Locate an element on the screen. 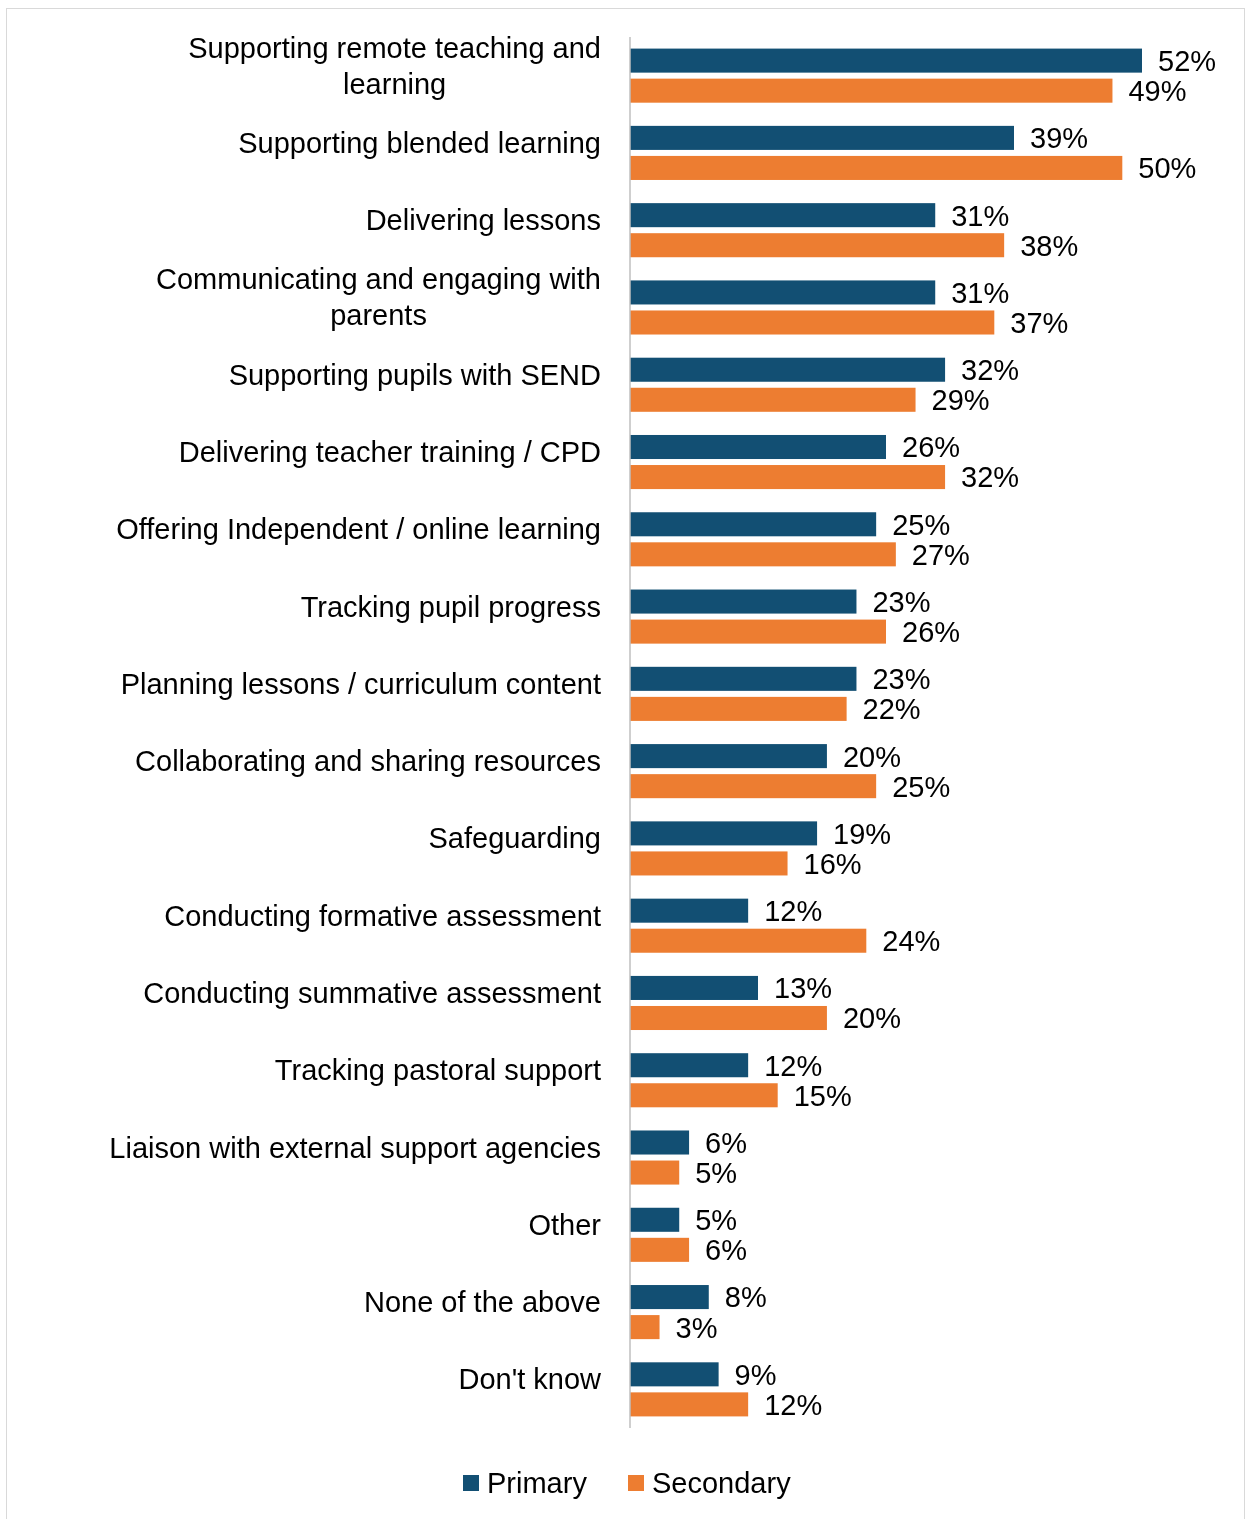 The height and width of the screenshot is (1519, 1245). data-label: 24% is located at coordinates (911, 941).